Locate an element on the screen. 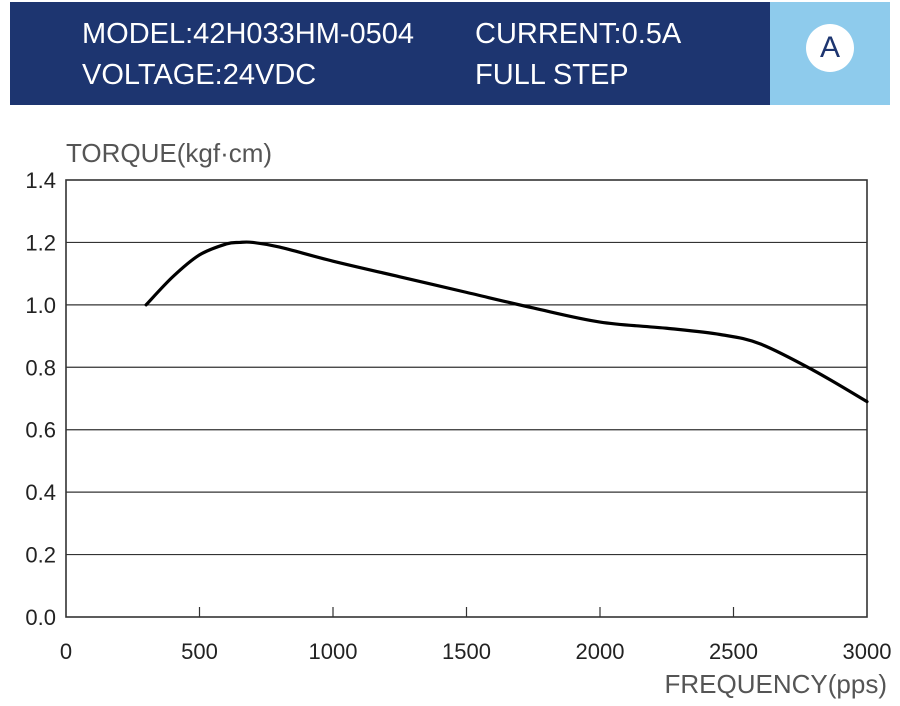 The height and width of the screenshot is (706, 900). badge-panel: A is located at coordinates (830, 53).